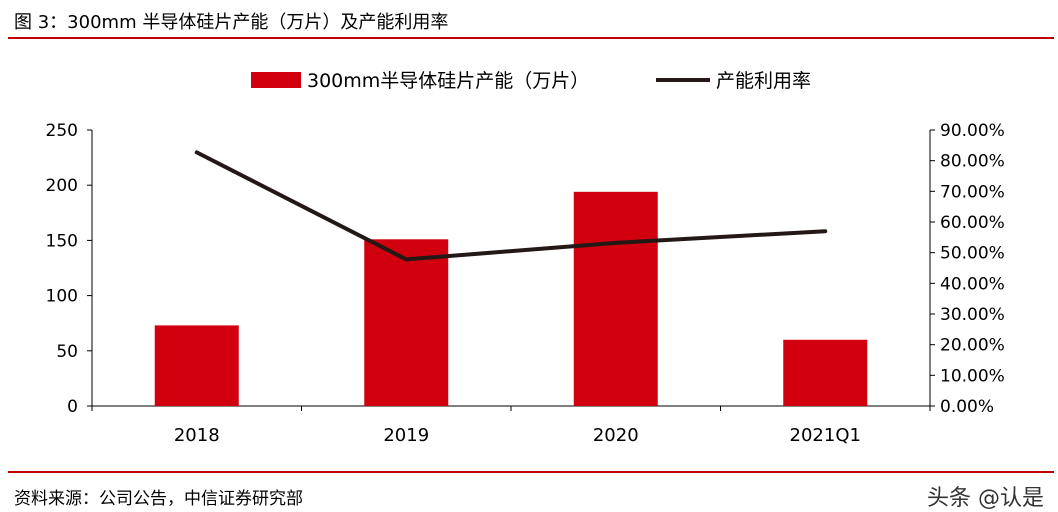 The width and height of the screenshot is (1058, 512). Describe the element at coordinates (972, 192) in the screenshot. I see `y-right-tick-label: 70.00%` at that location.